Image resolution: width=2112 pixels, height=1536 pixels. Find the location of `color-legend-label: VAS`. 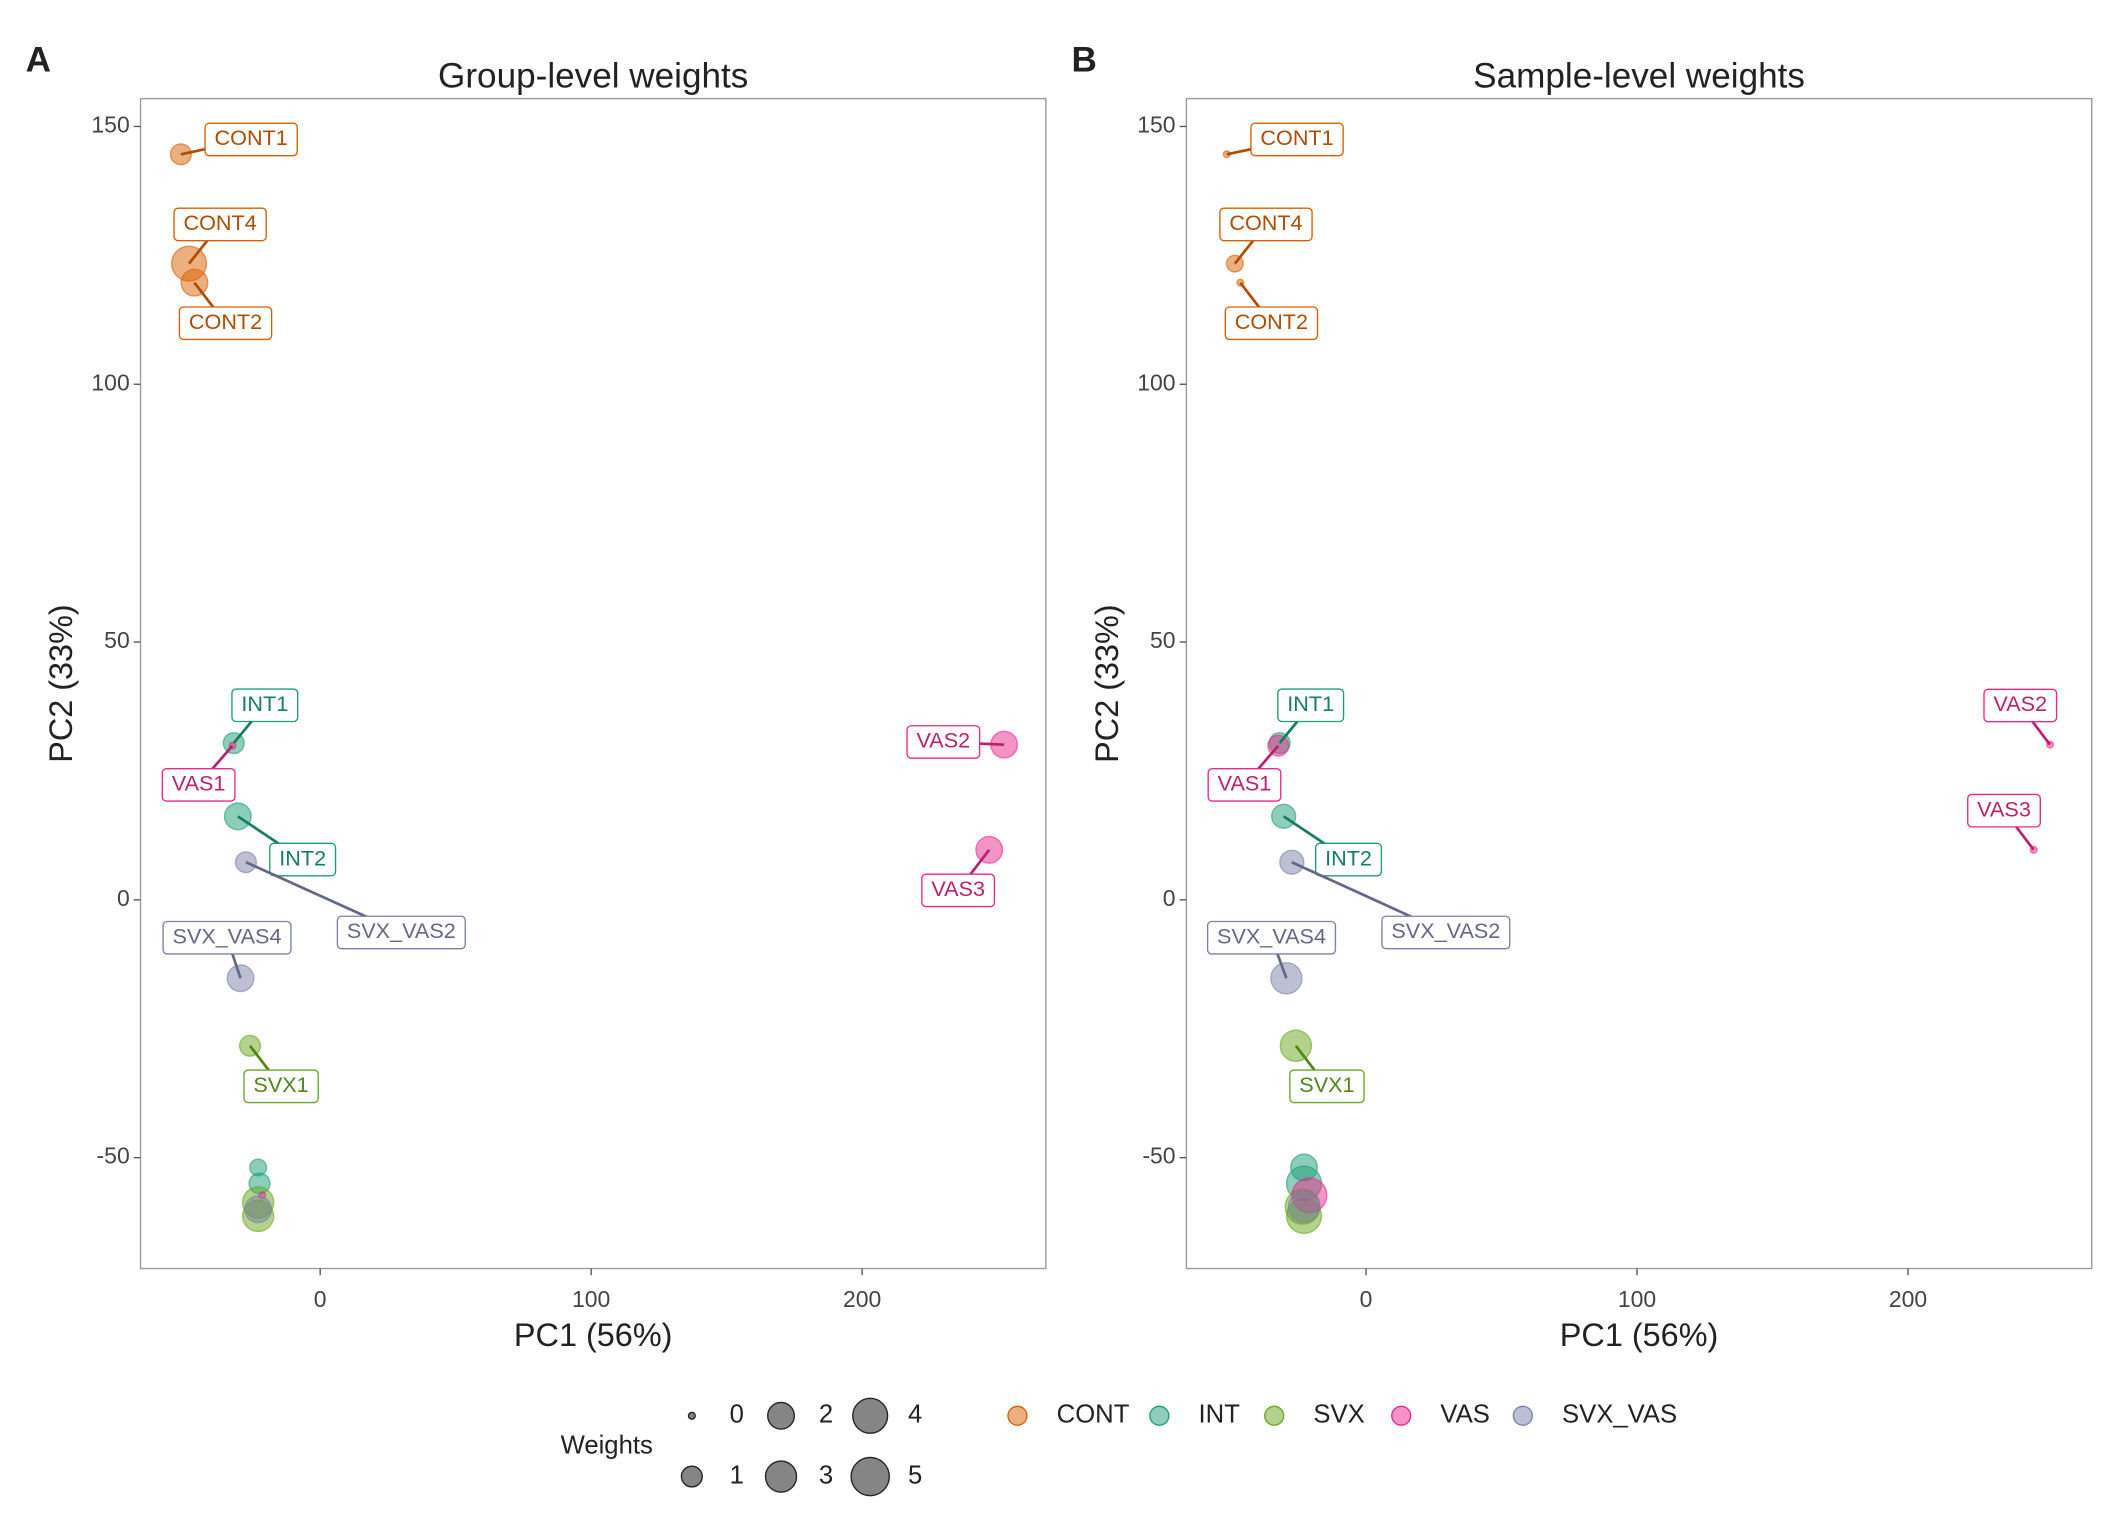

color-legend-label: VAS is located at coordinates (1464, 1415).